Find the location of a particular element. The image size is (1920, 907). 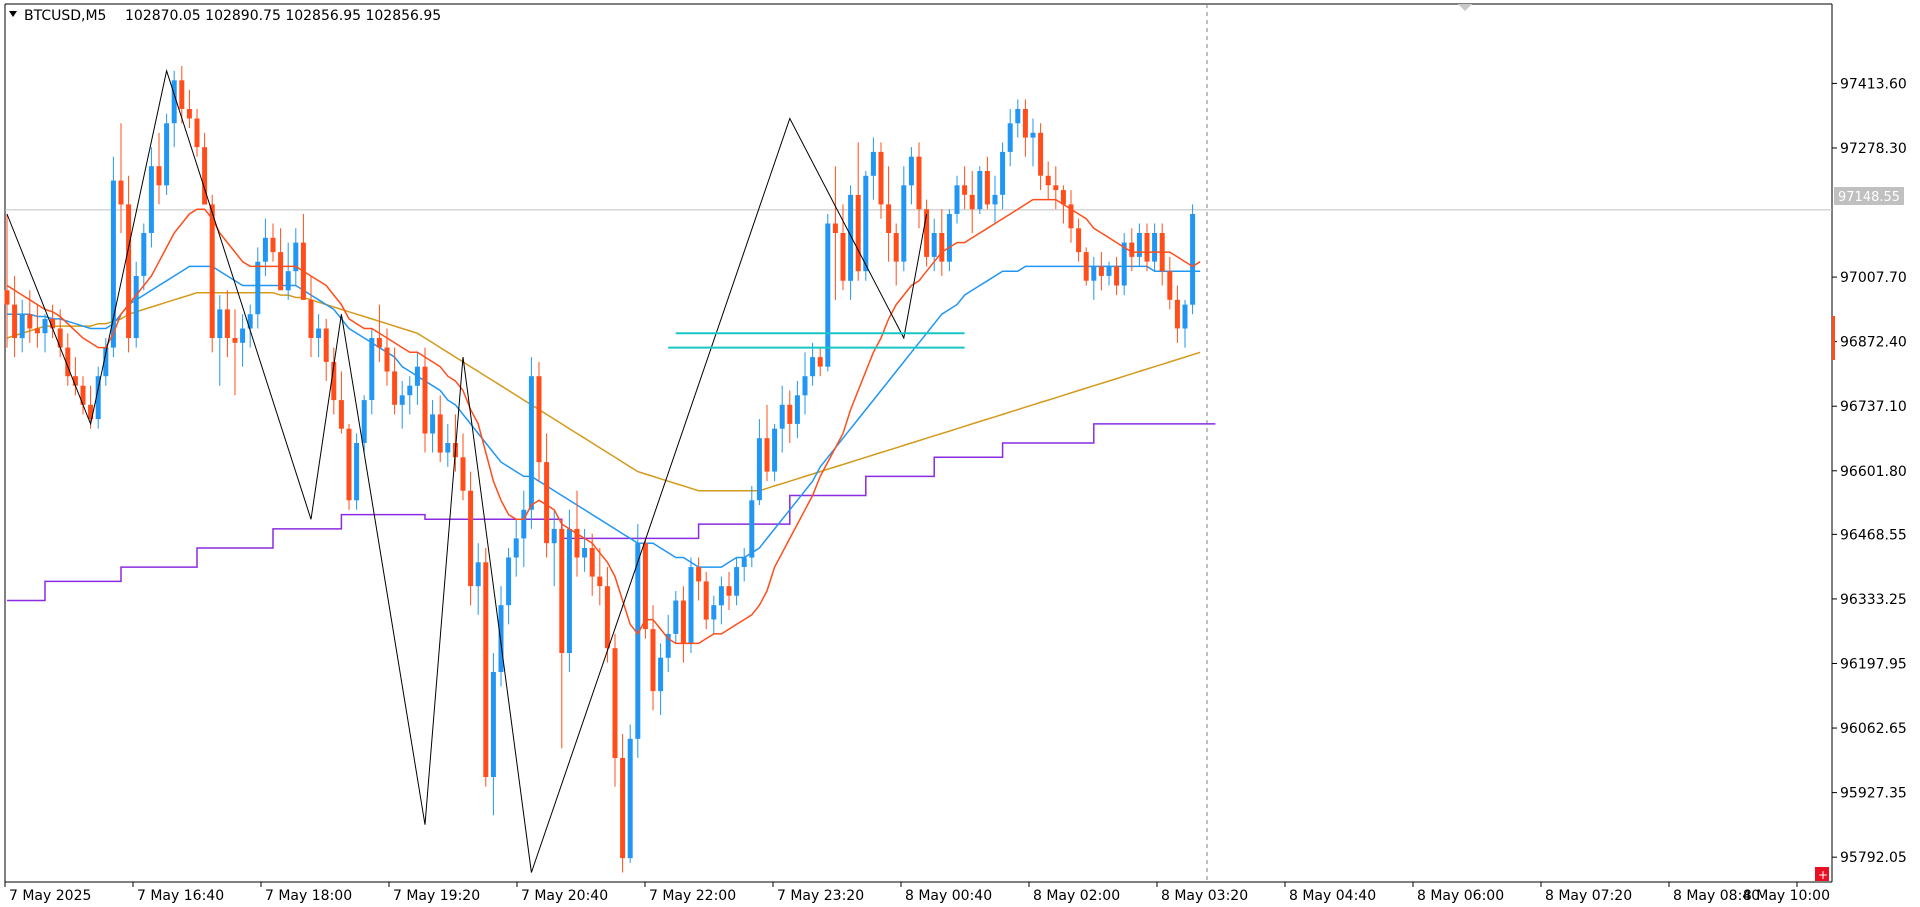

time-tick-label: 7 May 22:00 is located at coordinates (692, 896).